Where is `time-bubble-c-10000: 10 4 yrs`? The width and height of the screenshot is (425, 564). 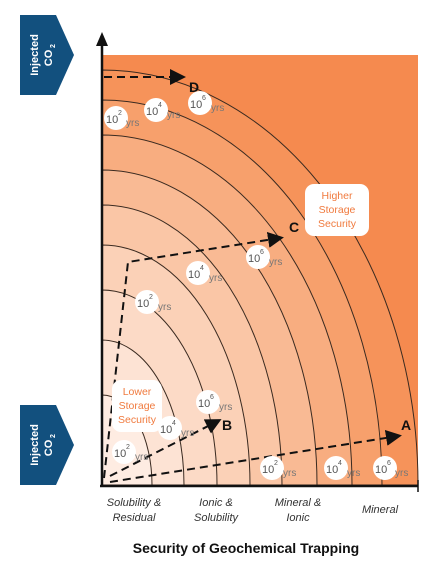 time-bubble-c-10000: 10 4 yrs is located at coordinates (204, 273).